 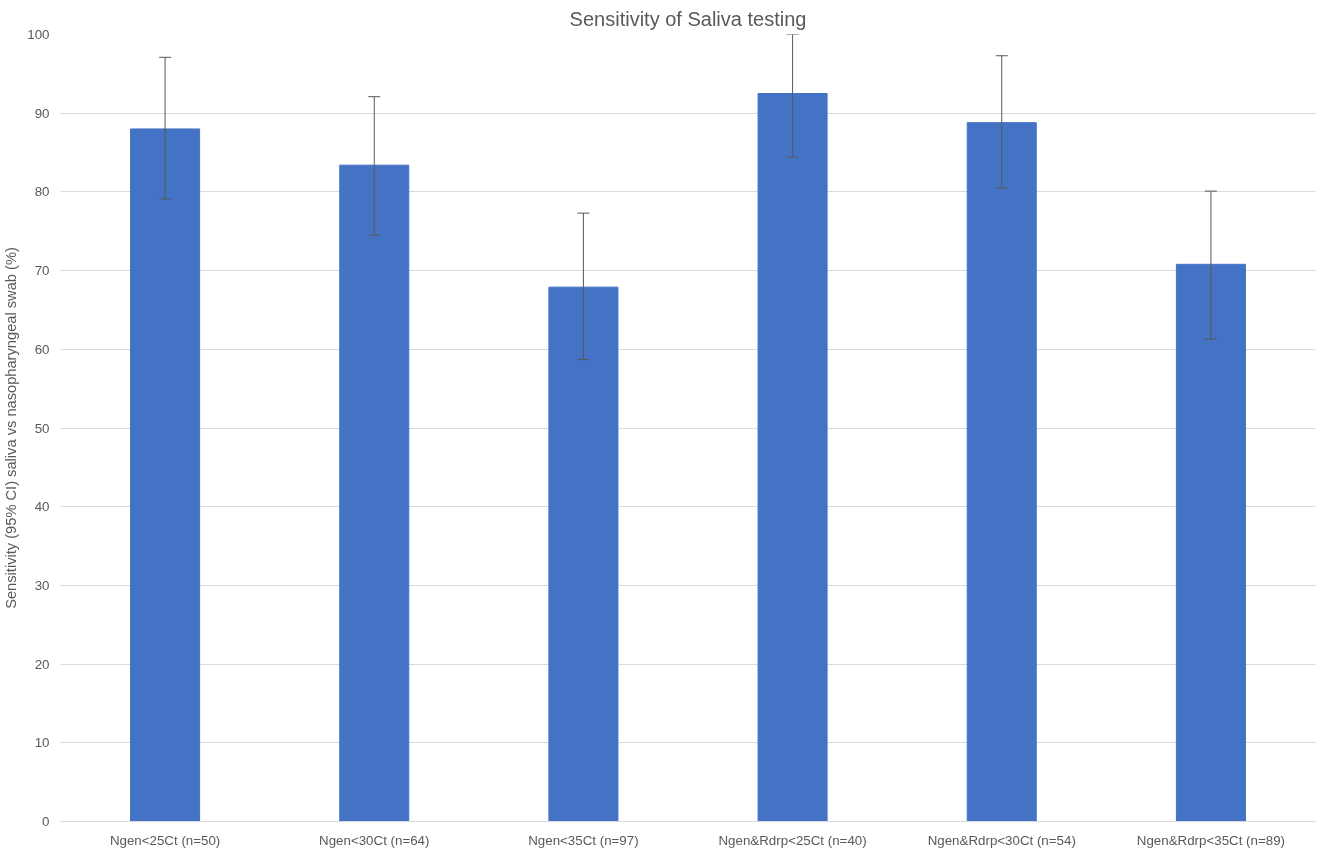 I want to click on y-tick-label: 100, so click(x=38, y=34).